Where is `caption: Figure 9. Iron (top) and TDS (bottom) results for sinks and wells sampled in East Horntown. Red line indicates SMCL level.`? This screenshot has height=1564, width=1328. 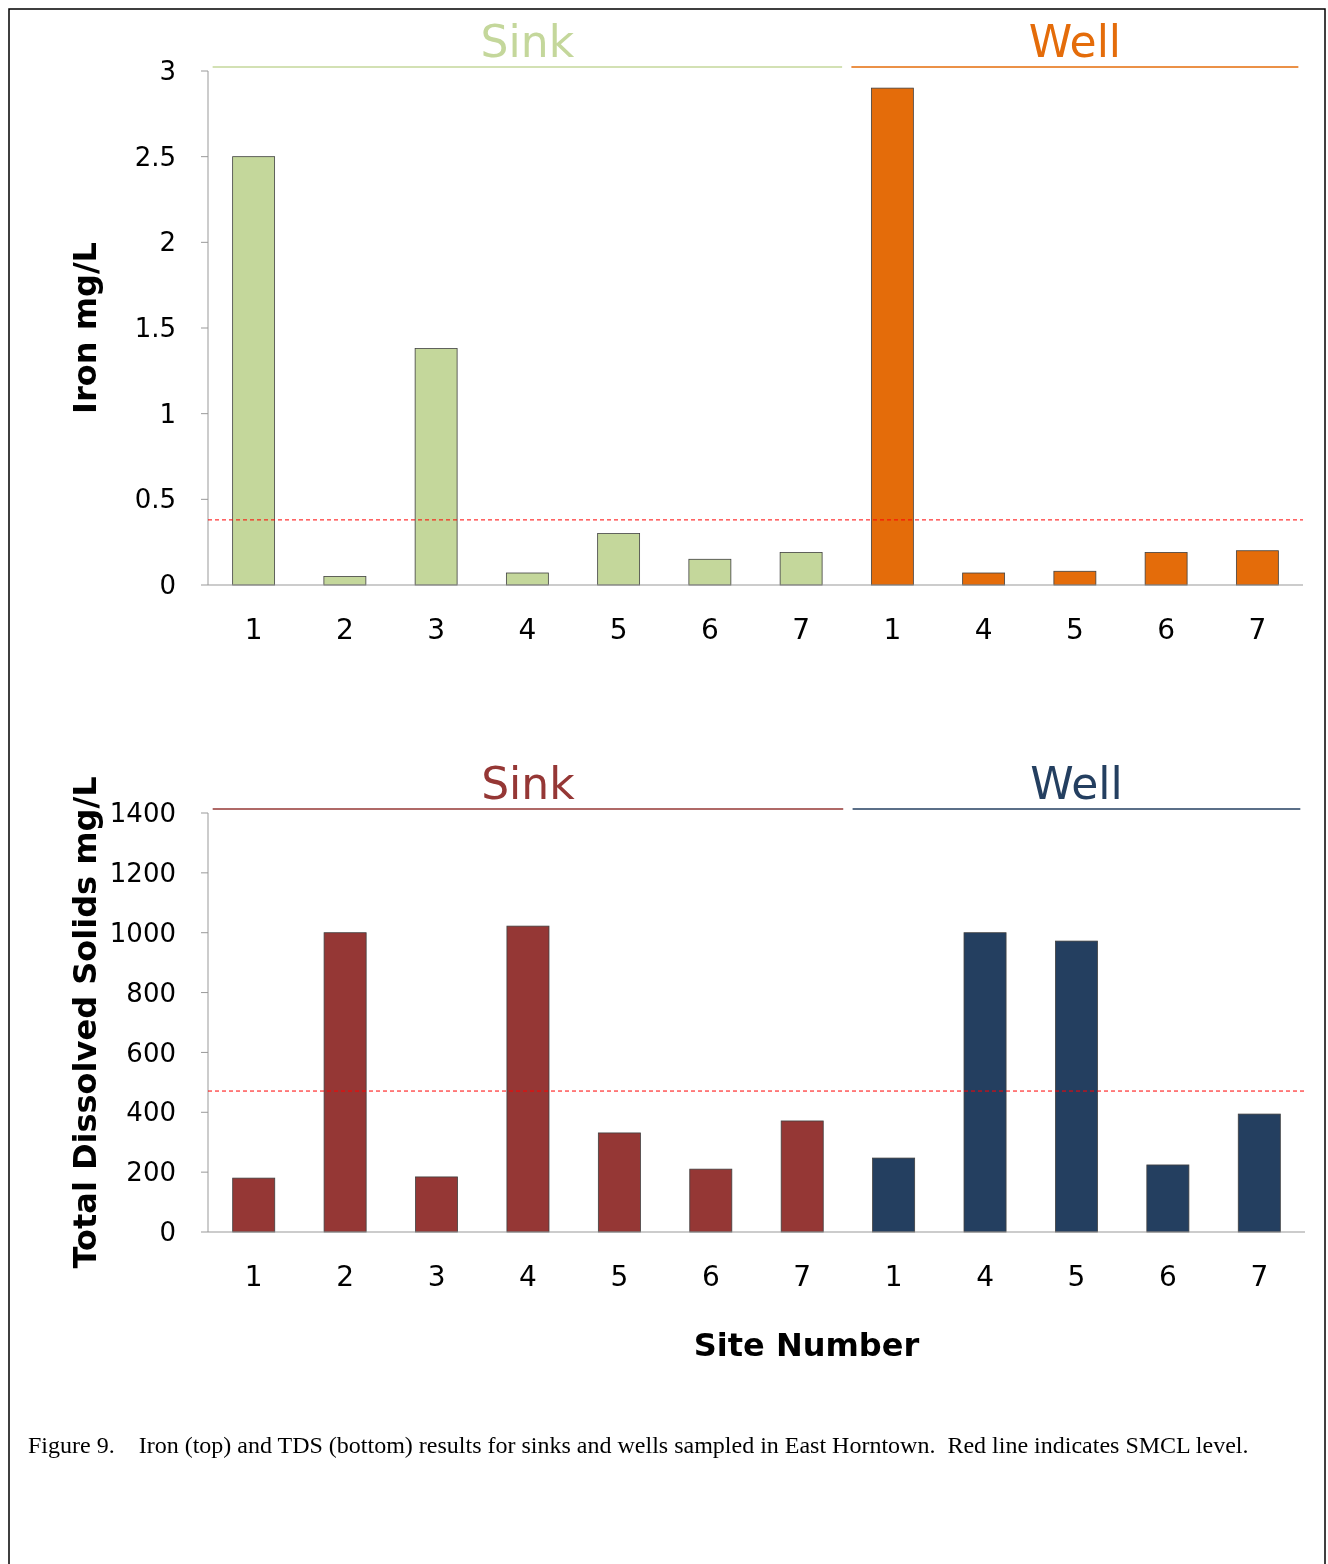 caption: Figure 9. Iron (top) and TDS (bottom) results for sinks and wells sampled in East Horntown. Red line indicates SMCL level. is located at coordinates (639, 1445).